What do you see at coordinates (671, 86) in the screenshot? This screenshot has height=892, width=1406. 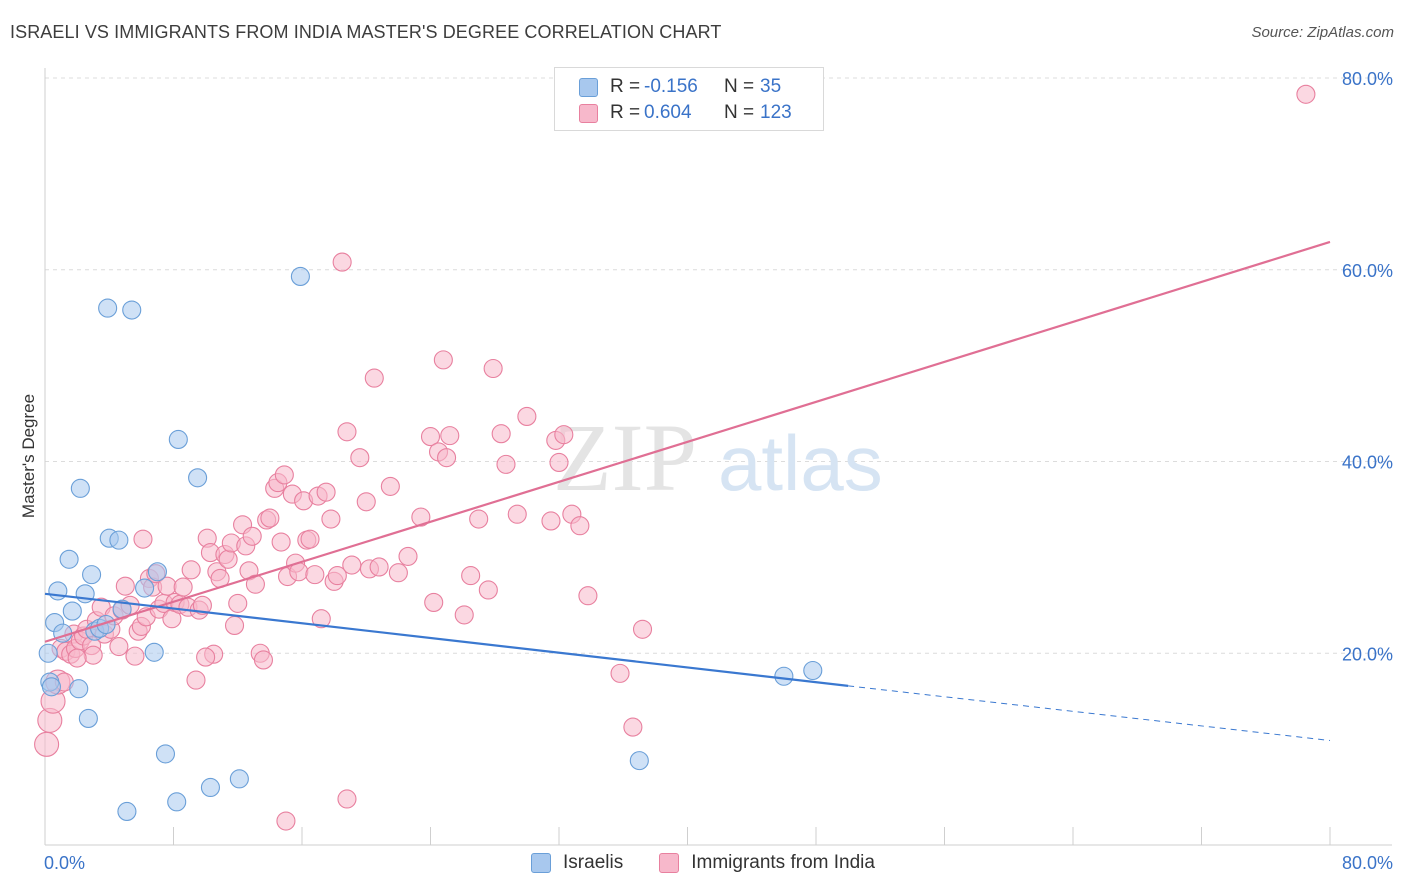 I see `legend-r-value: -0.156` at bounding box center [671, 86].